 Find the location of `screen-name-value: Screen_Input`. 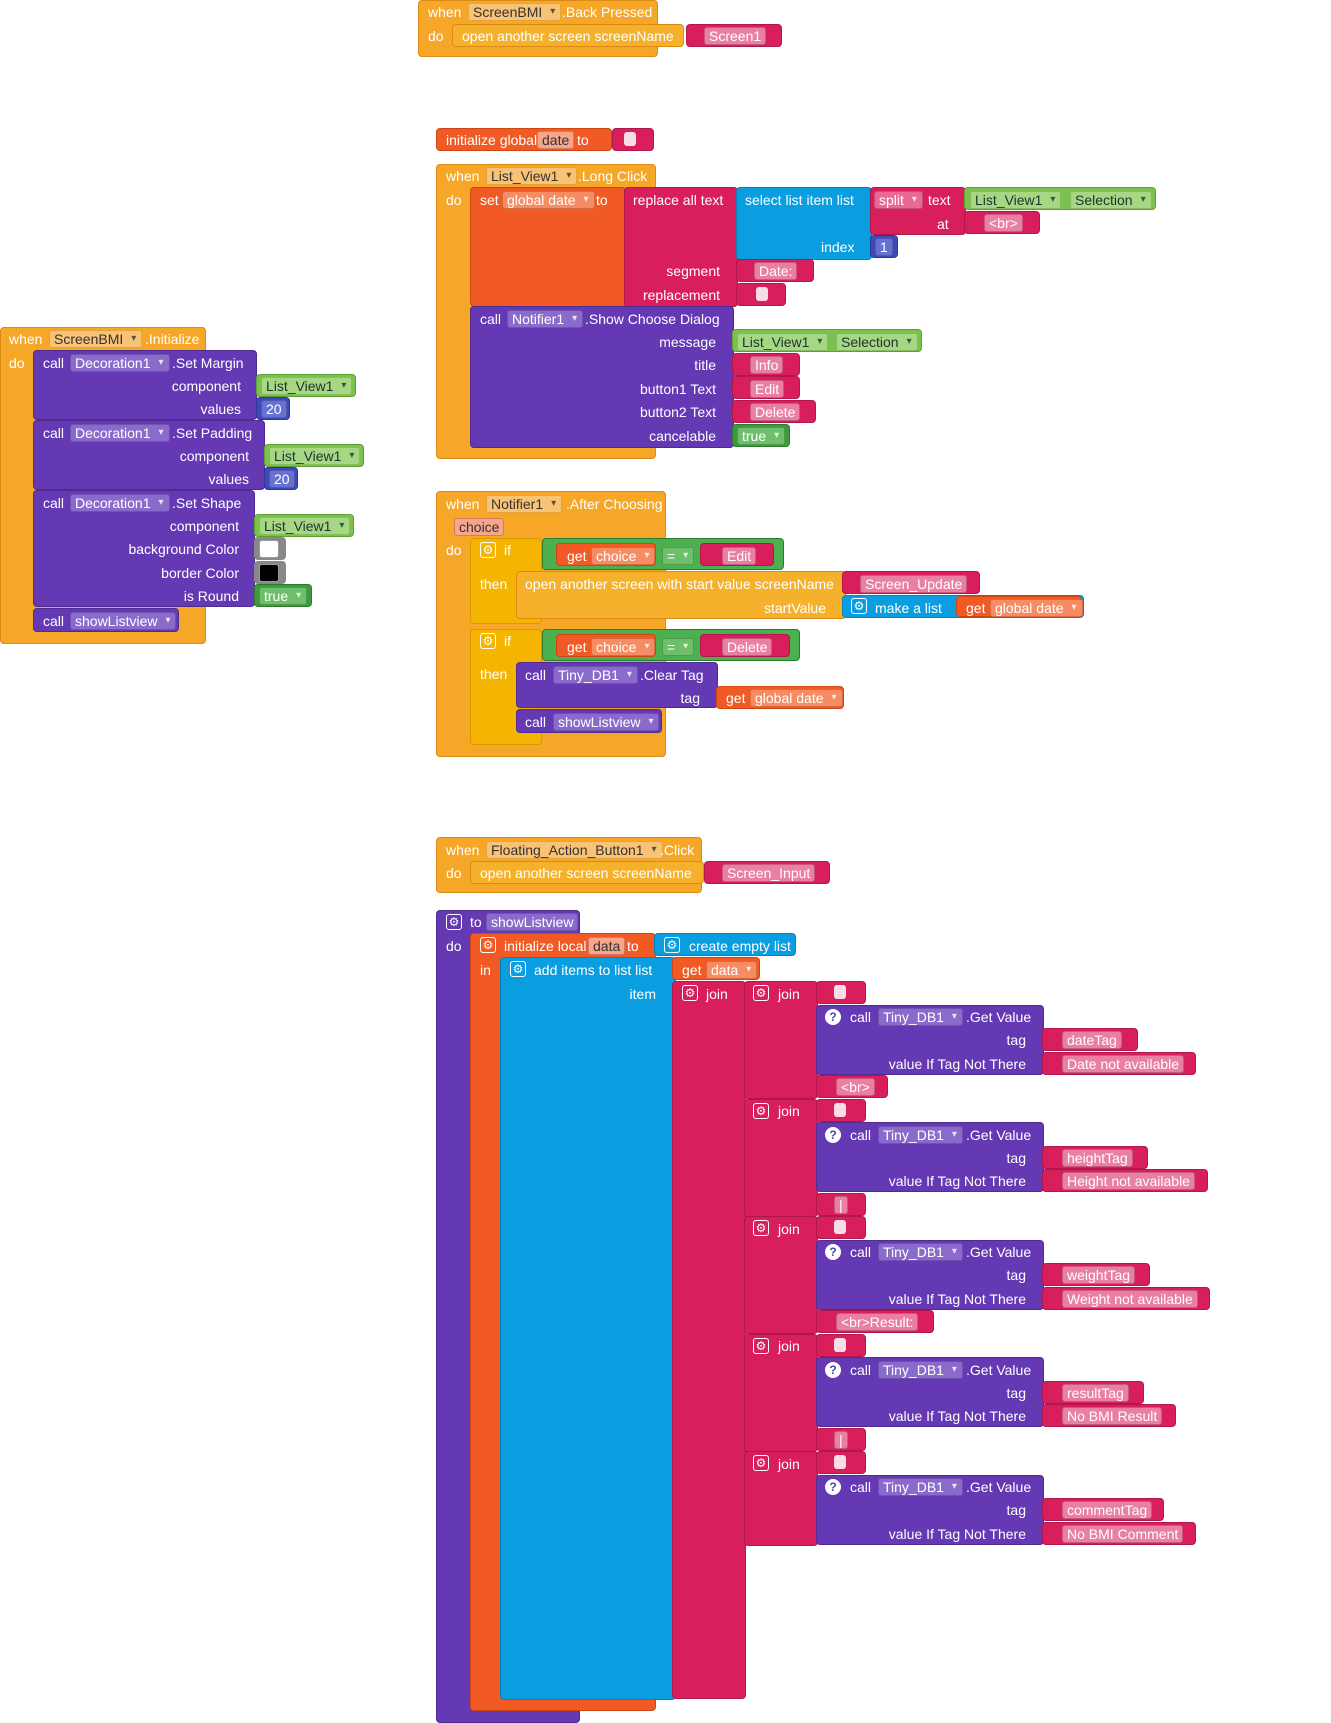

screen-name-value: Screen_Input is located at coordinates (769, 873).